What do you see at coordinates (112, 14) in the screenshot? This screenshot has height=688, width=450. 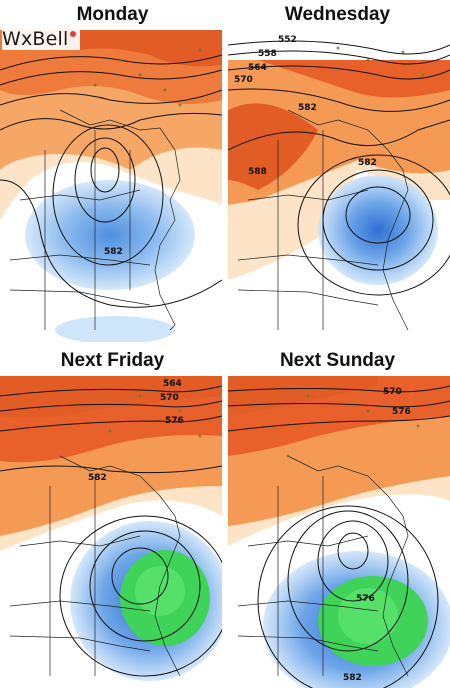 I see `panel-title-monday: Monday` at bounding box center [112, 14].